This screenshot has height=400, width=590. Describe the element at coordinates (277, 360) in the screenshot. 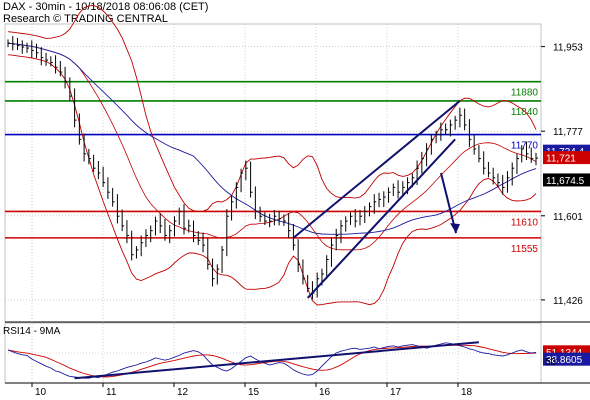

I see `rsi-trendline` at that location.